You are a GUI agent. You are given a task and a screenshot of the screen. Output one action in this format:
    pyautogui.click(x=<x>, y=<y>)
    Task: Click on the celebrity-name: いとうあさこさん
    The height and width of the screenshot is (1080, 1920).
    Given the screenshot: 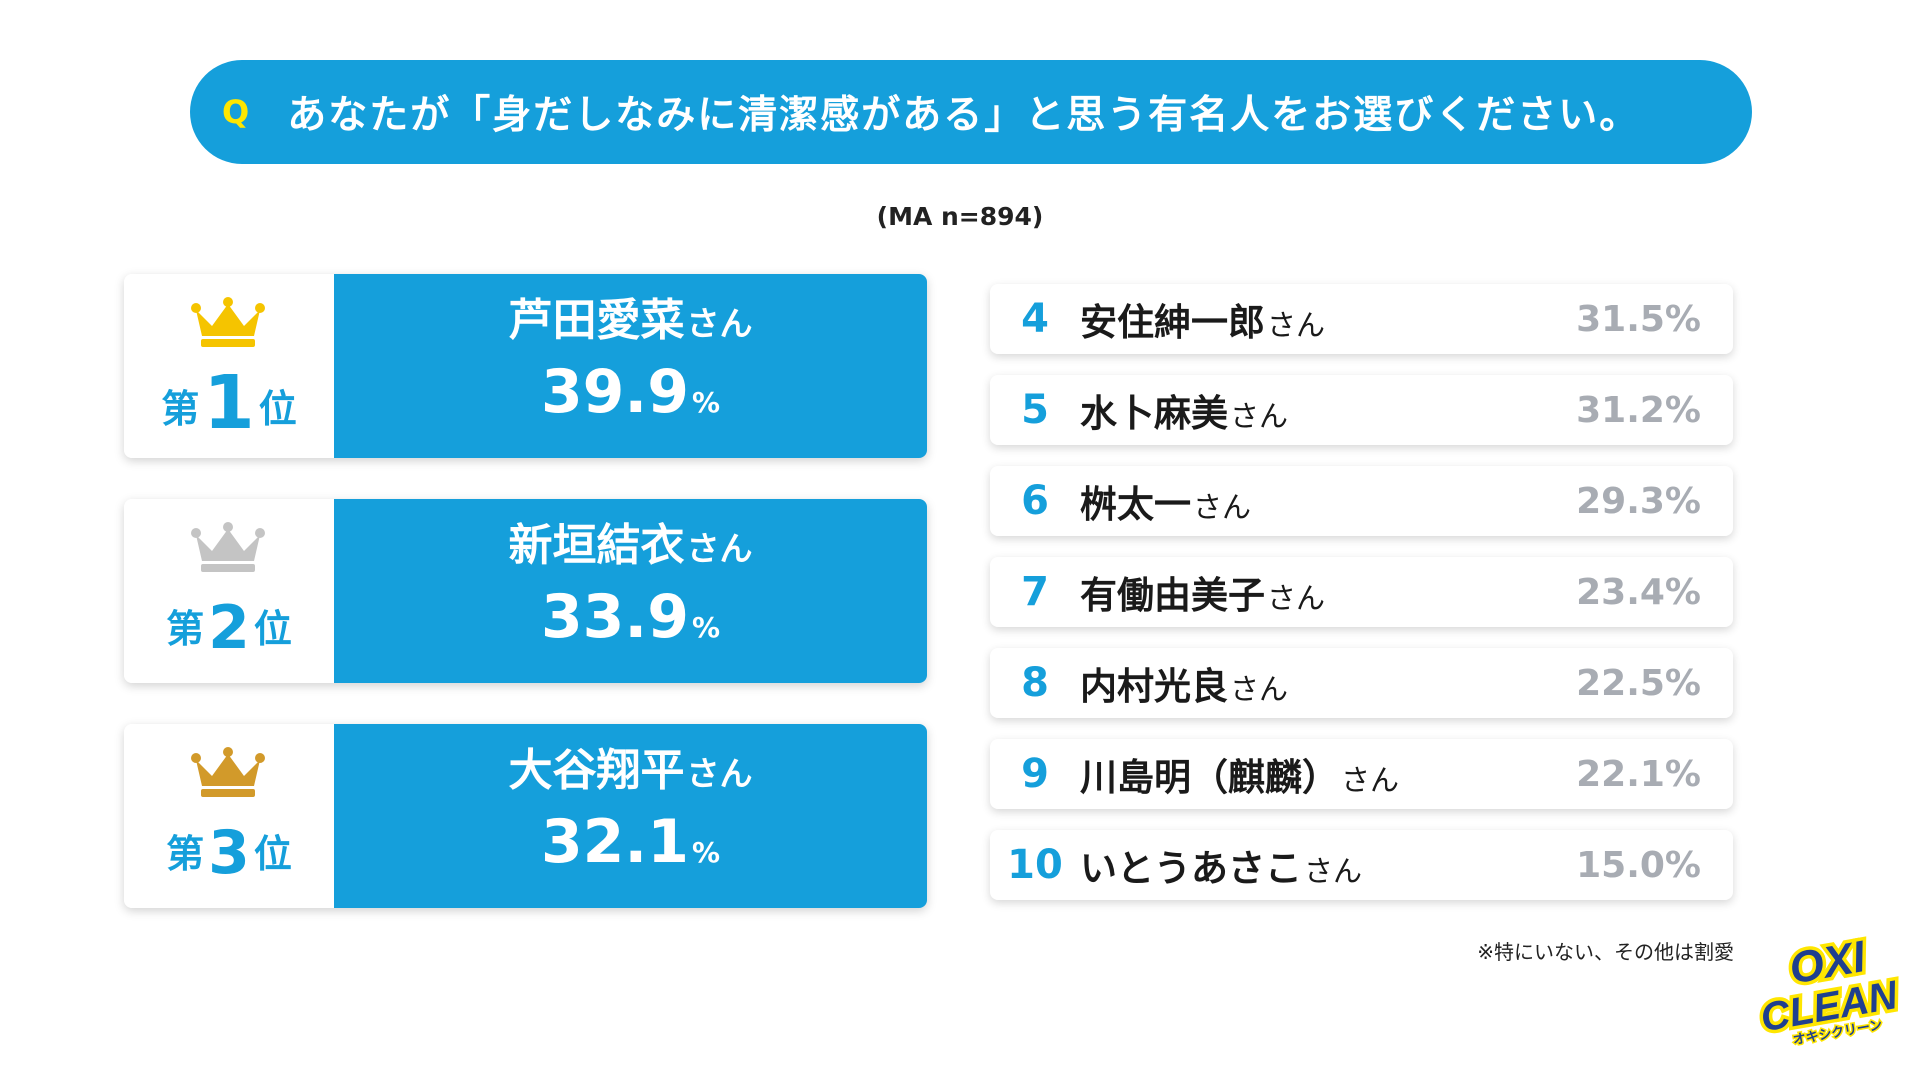 What is the action you would take?
    pyautogui.click(x=1310, y=865)
    